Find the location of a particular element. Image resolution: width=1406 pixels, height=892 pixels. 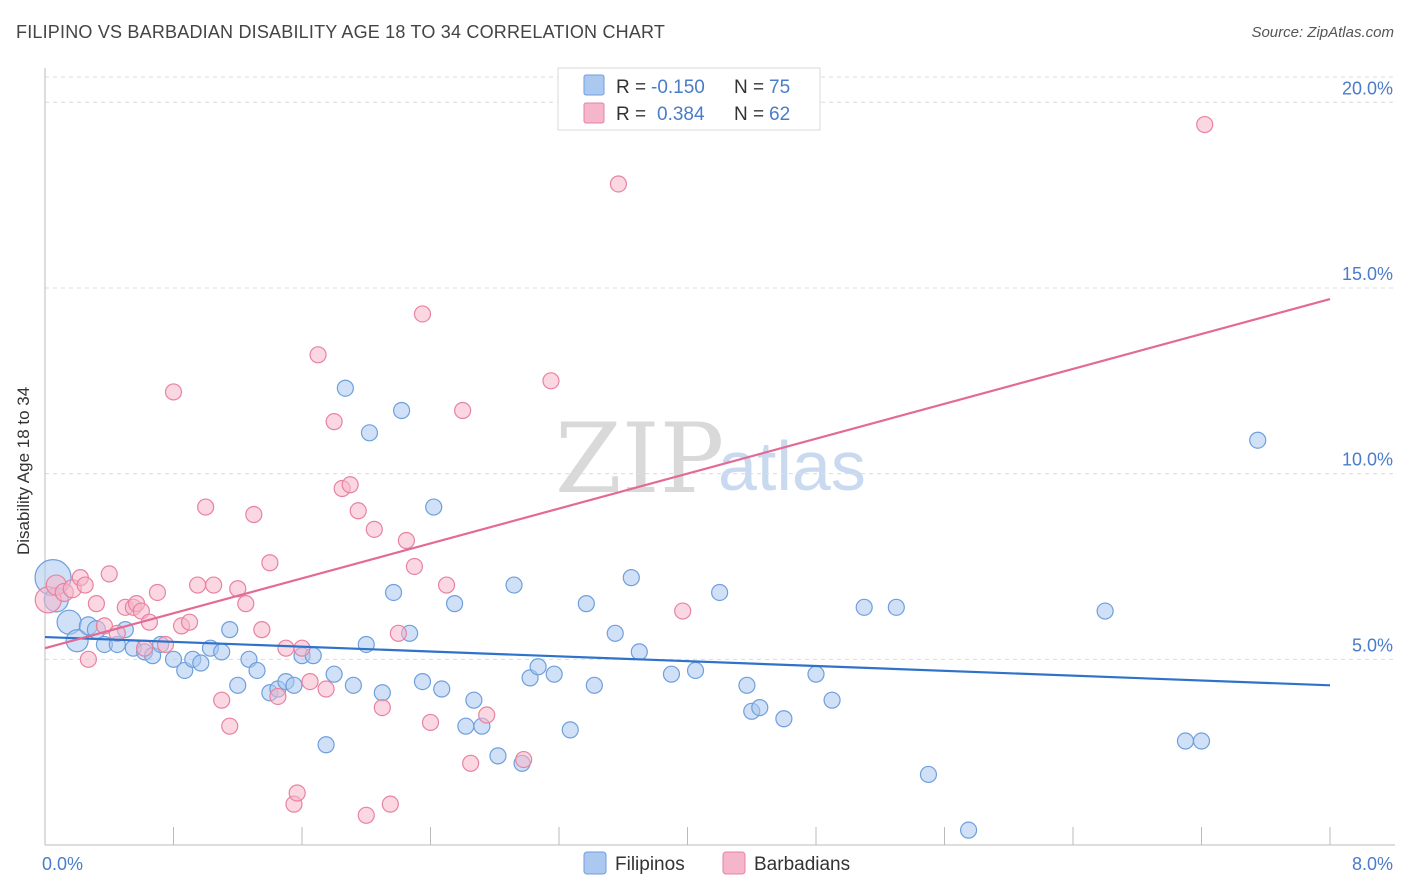

legend-r-value-2: 0.384 is located at coordinates (681, 114).